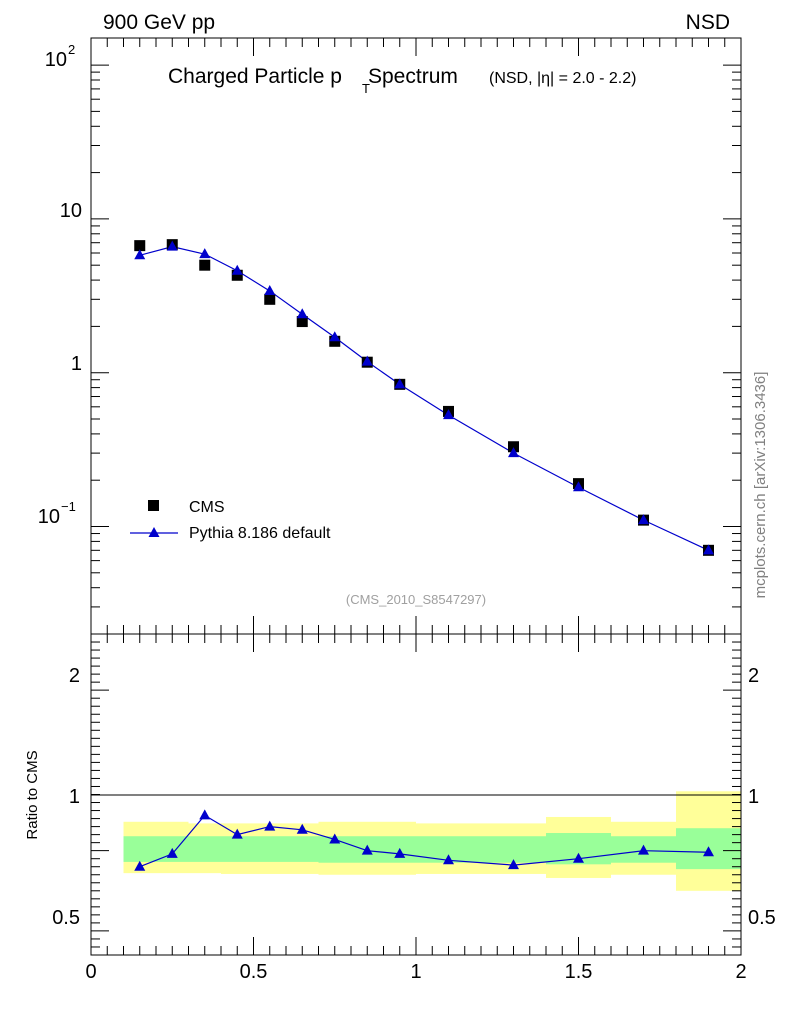  I want to click on analysis-id: (CMS_2010_S8547297), so click(416, 599).